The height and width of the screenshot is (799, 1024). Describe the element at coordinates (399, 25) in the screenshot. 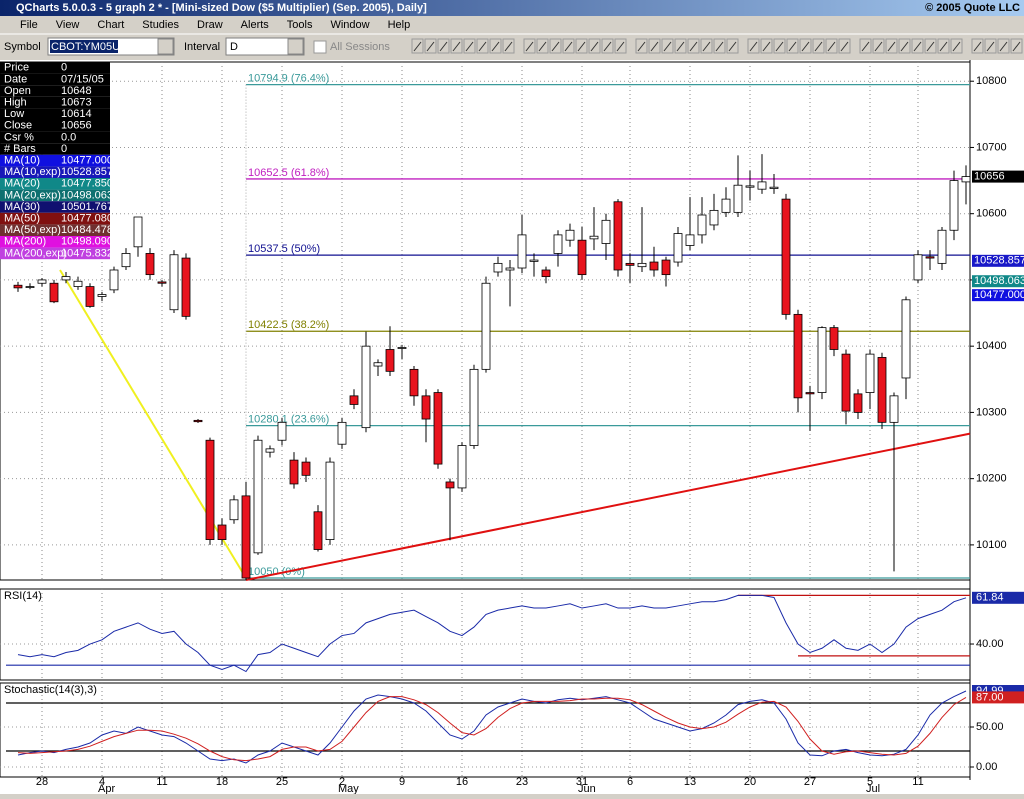

I see `menu-item: Help` at that location.